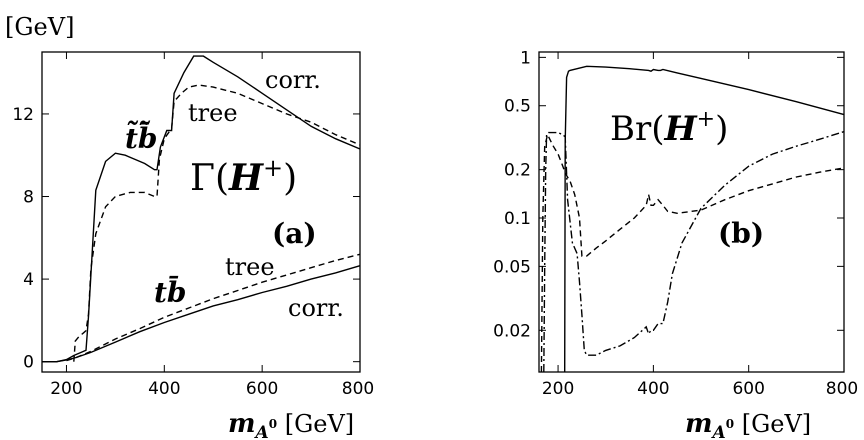 This screenshot has height=440, width=864. What do you see at coordinates (170, 292) in the screenshot?
I see `annotation-tb-channel: tb̄` at bounding box center [170, 292].